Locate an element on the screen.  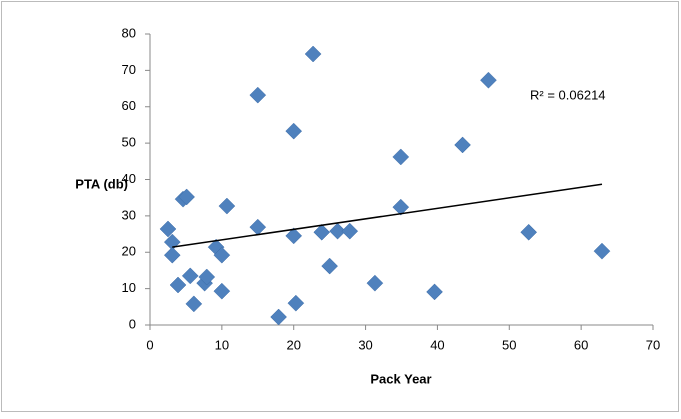
x-tick-label: 50 is located at coordinates (509, 344).